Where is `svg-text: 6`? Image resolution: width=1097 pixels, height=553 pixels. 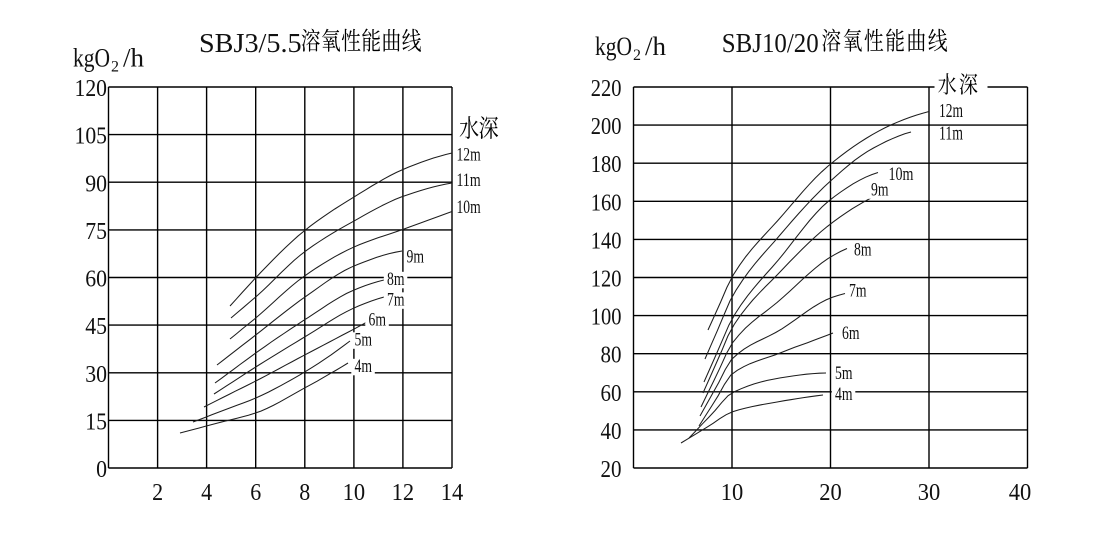 svg-text: 6 is located at coordinates (255, 492).